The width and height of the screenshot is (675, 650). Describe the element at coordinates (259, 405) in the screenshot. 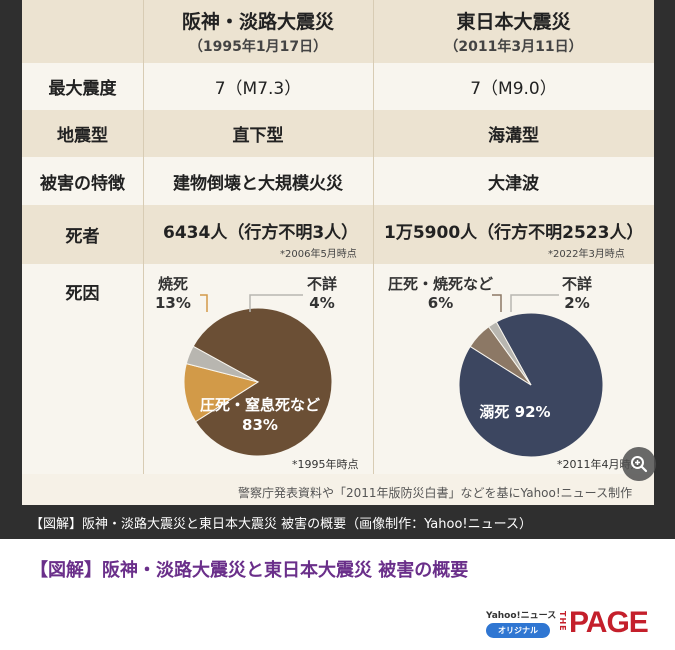

I see `pie1-main-name: 圧死・窒息死など` at that location.